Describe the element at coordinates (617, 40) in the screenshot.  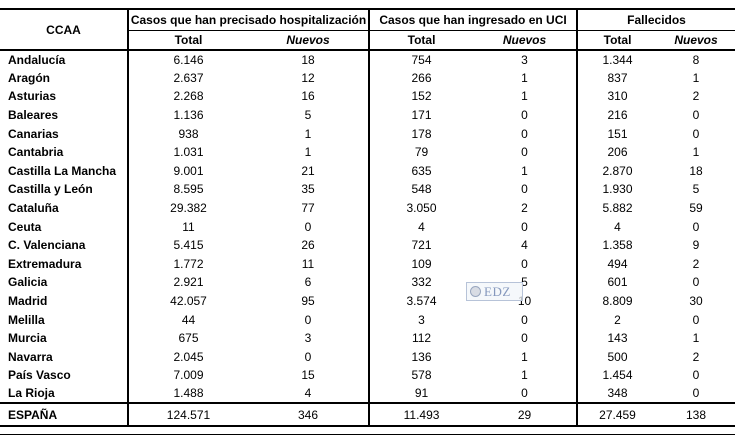
I see `column-header-fallecidos-total: Total` at that location.